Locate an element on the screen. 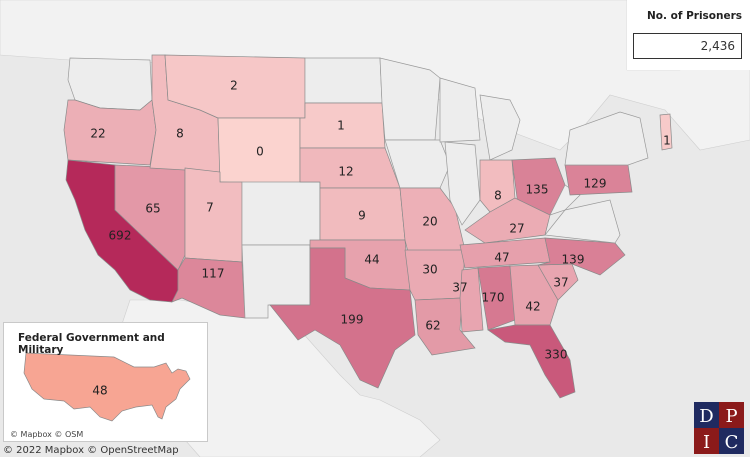 Image resolution: width=750 pixels, height=457 pixels. state-value-south-carolina: 37 is located at coordinates (560, 283).